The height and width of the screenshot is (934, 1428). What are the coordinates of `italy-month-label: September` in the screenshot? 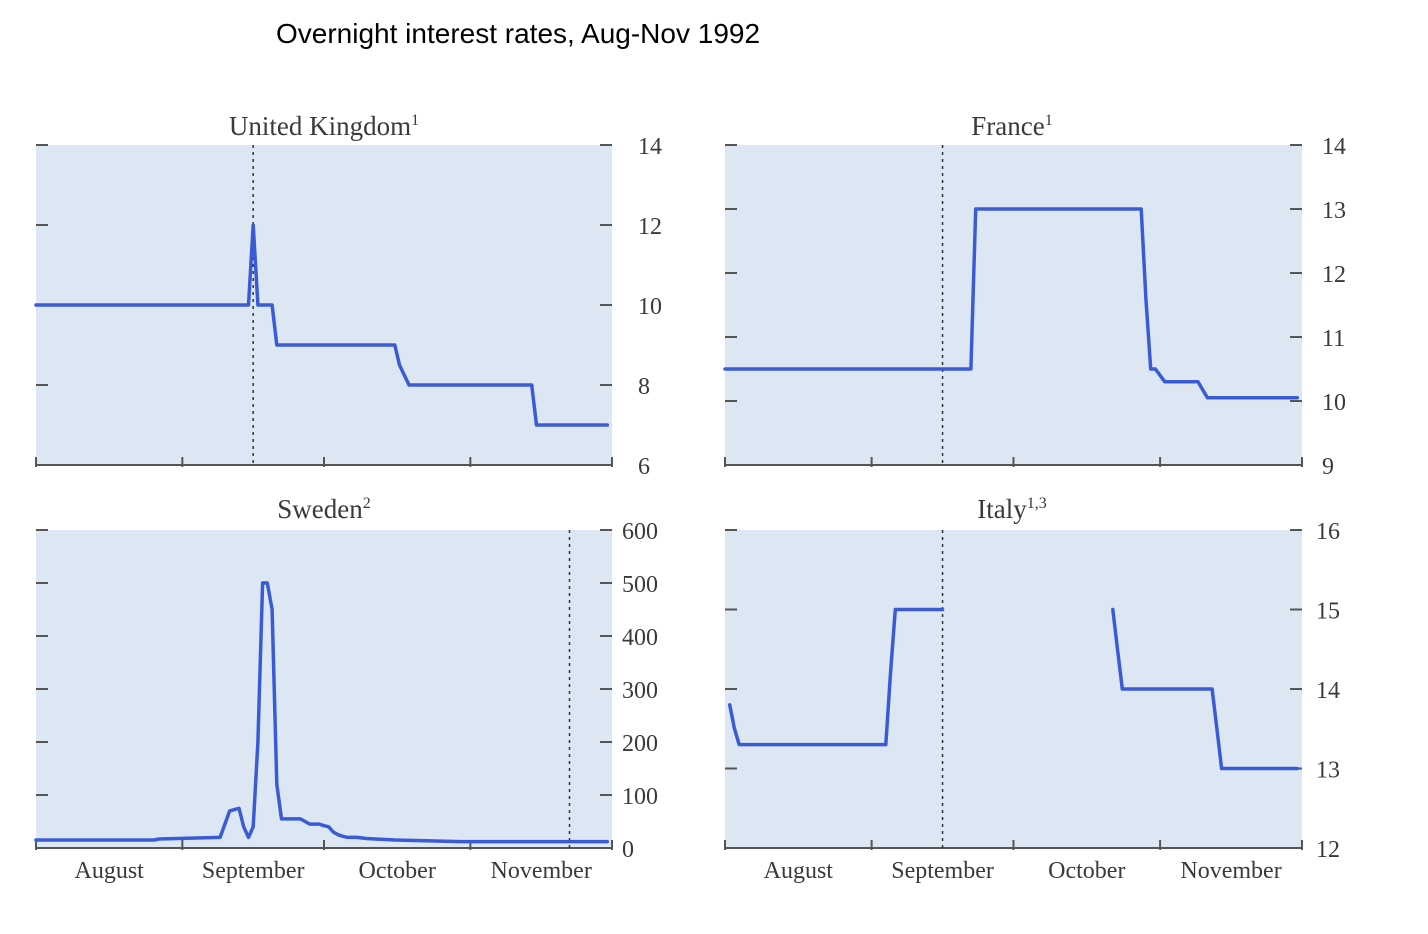 It's located at (942, 871).